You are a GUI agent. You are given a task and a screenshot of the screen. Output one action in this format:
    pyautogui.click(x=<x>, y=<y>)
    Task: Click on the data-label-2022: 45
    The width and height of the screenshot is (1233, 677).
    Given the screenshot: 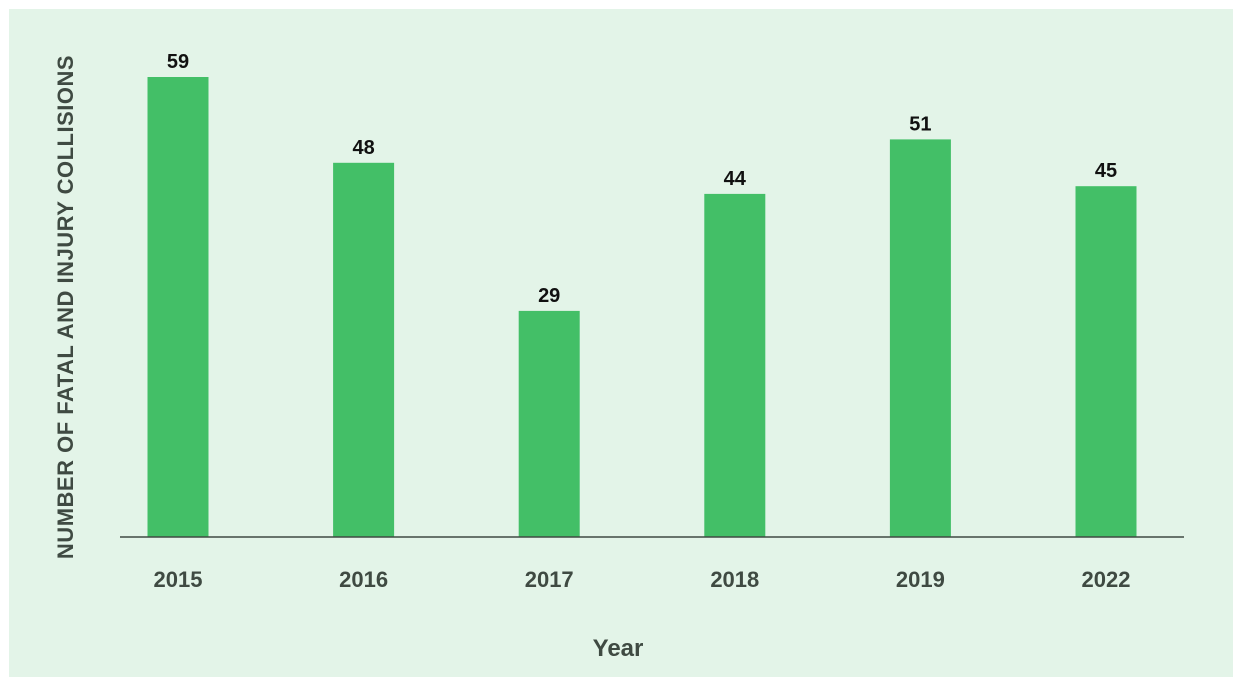 What is the action you would take?
    pyautogui.click(x=1106, y=171)
    